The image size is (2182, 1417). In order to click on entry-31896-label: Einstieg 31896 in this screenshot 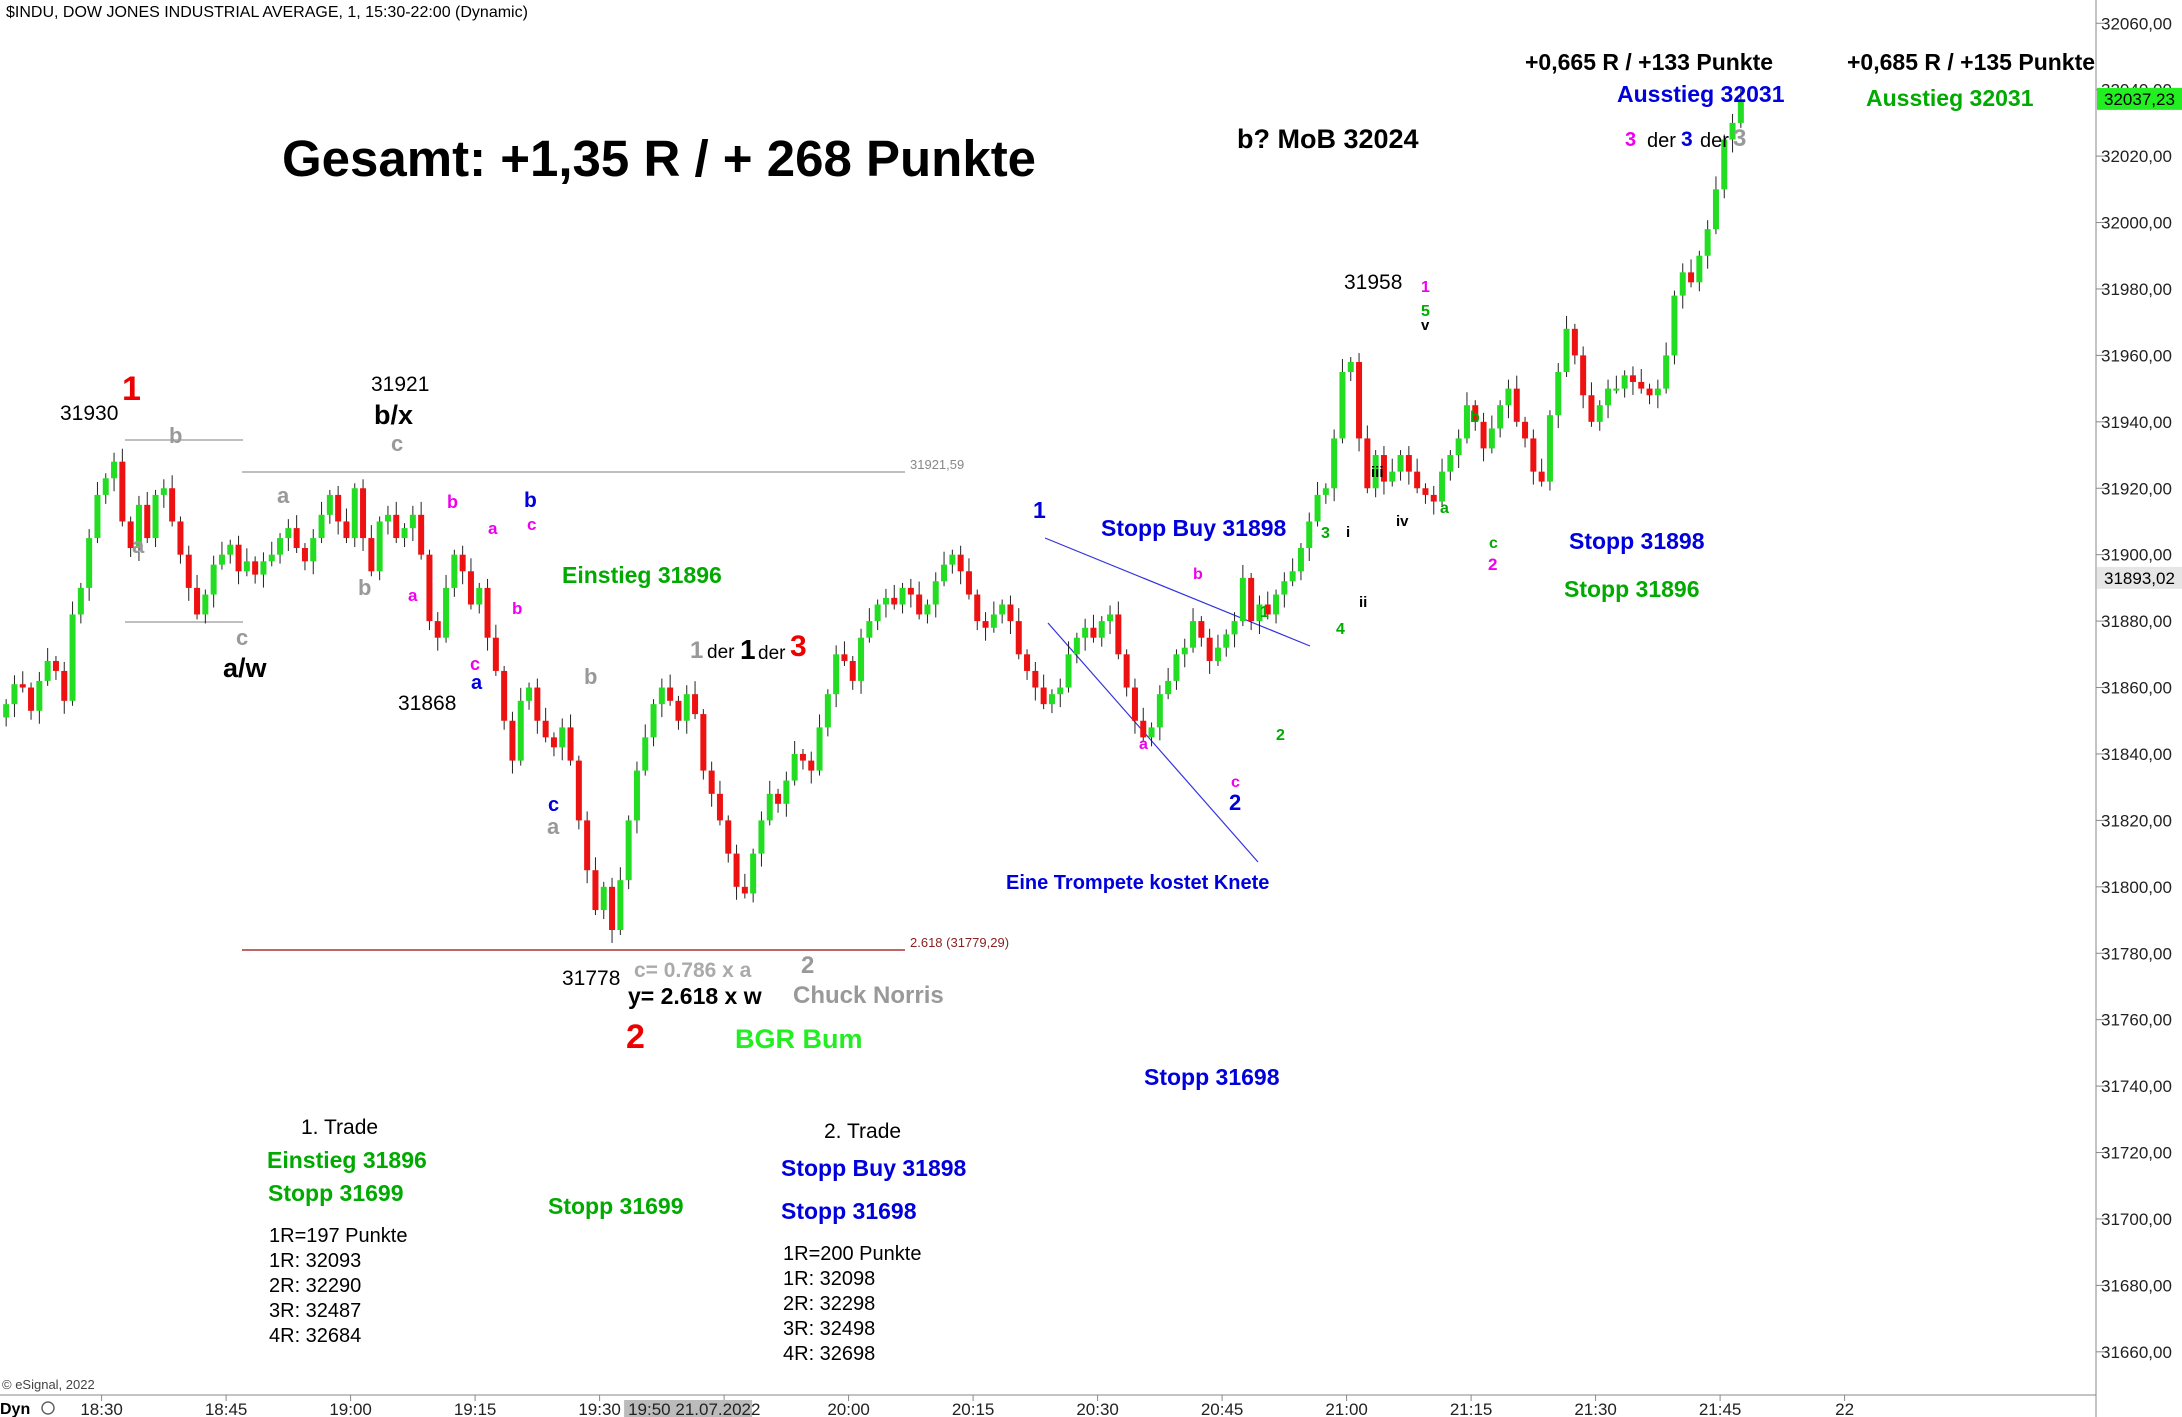, I will do `click(642, 575)`.